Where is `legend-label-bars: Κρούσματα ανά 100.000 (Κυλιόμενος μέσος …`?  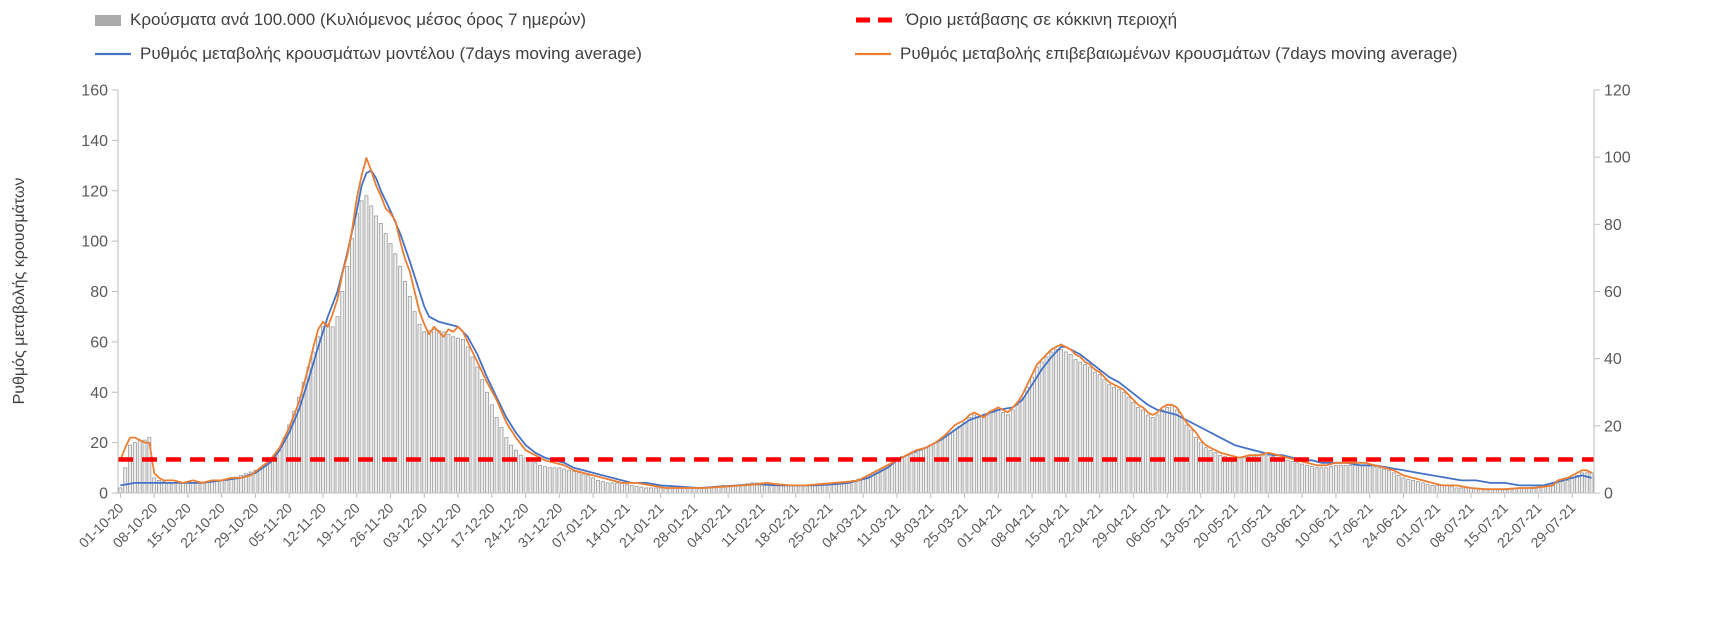 legend-label-bars: Κρούσματα ανά 100.000 (Κυλιόμενος μέσος … is located at coordinates (358, 19).